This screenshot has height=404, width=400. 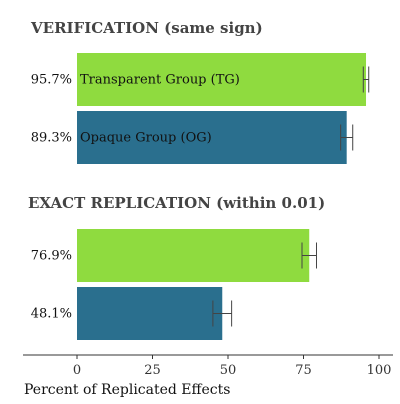 I want to click on x-tick-label: 25, so click(x=152, y=370).